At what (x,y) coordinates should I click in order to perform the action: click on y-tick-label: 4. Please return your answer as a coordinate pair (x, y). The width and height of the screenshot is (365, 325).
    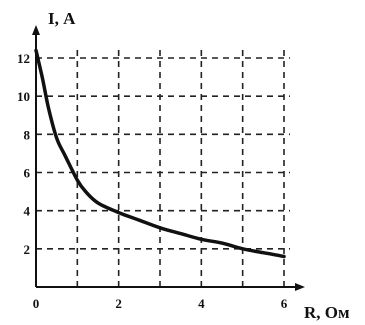
    Looking at the image, I should click on (27, 211).